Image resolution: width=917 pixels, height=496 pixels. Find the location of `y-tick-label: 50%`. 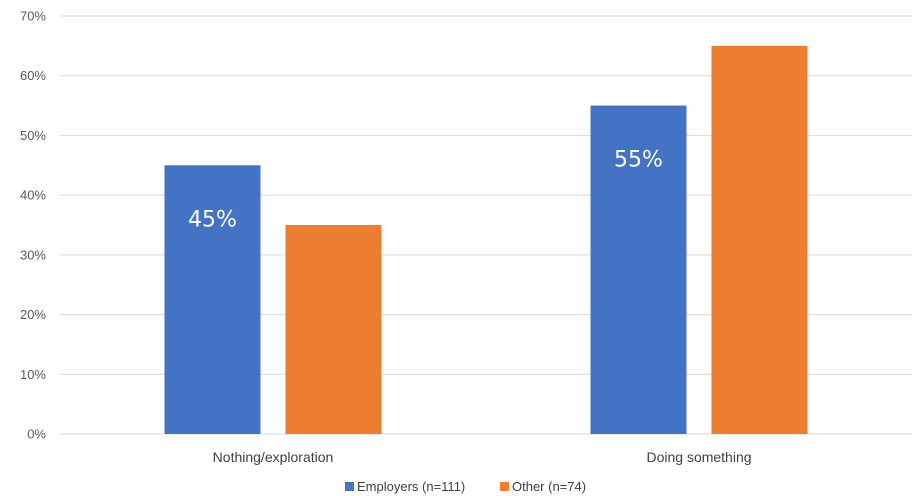

y-tick-label: 50% is located at coordinates (33, 135).